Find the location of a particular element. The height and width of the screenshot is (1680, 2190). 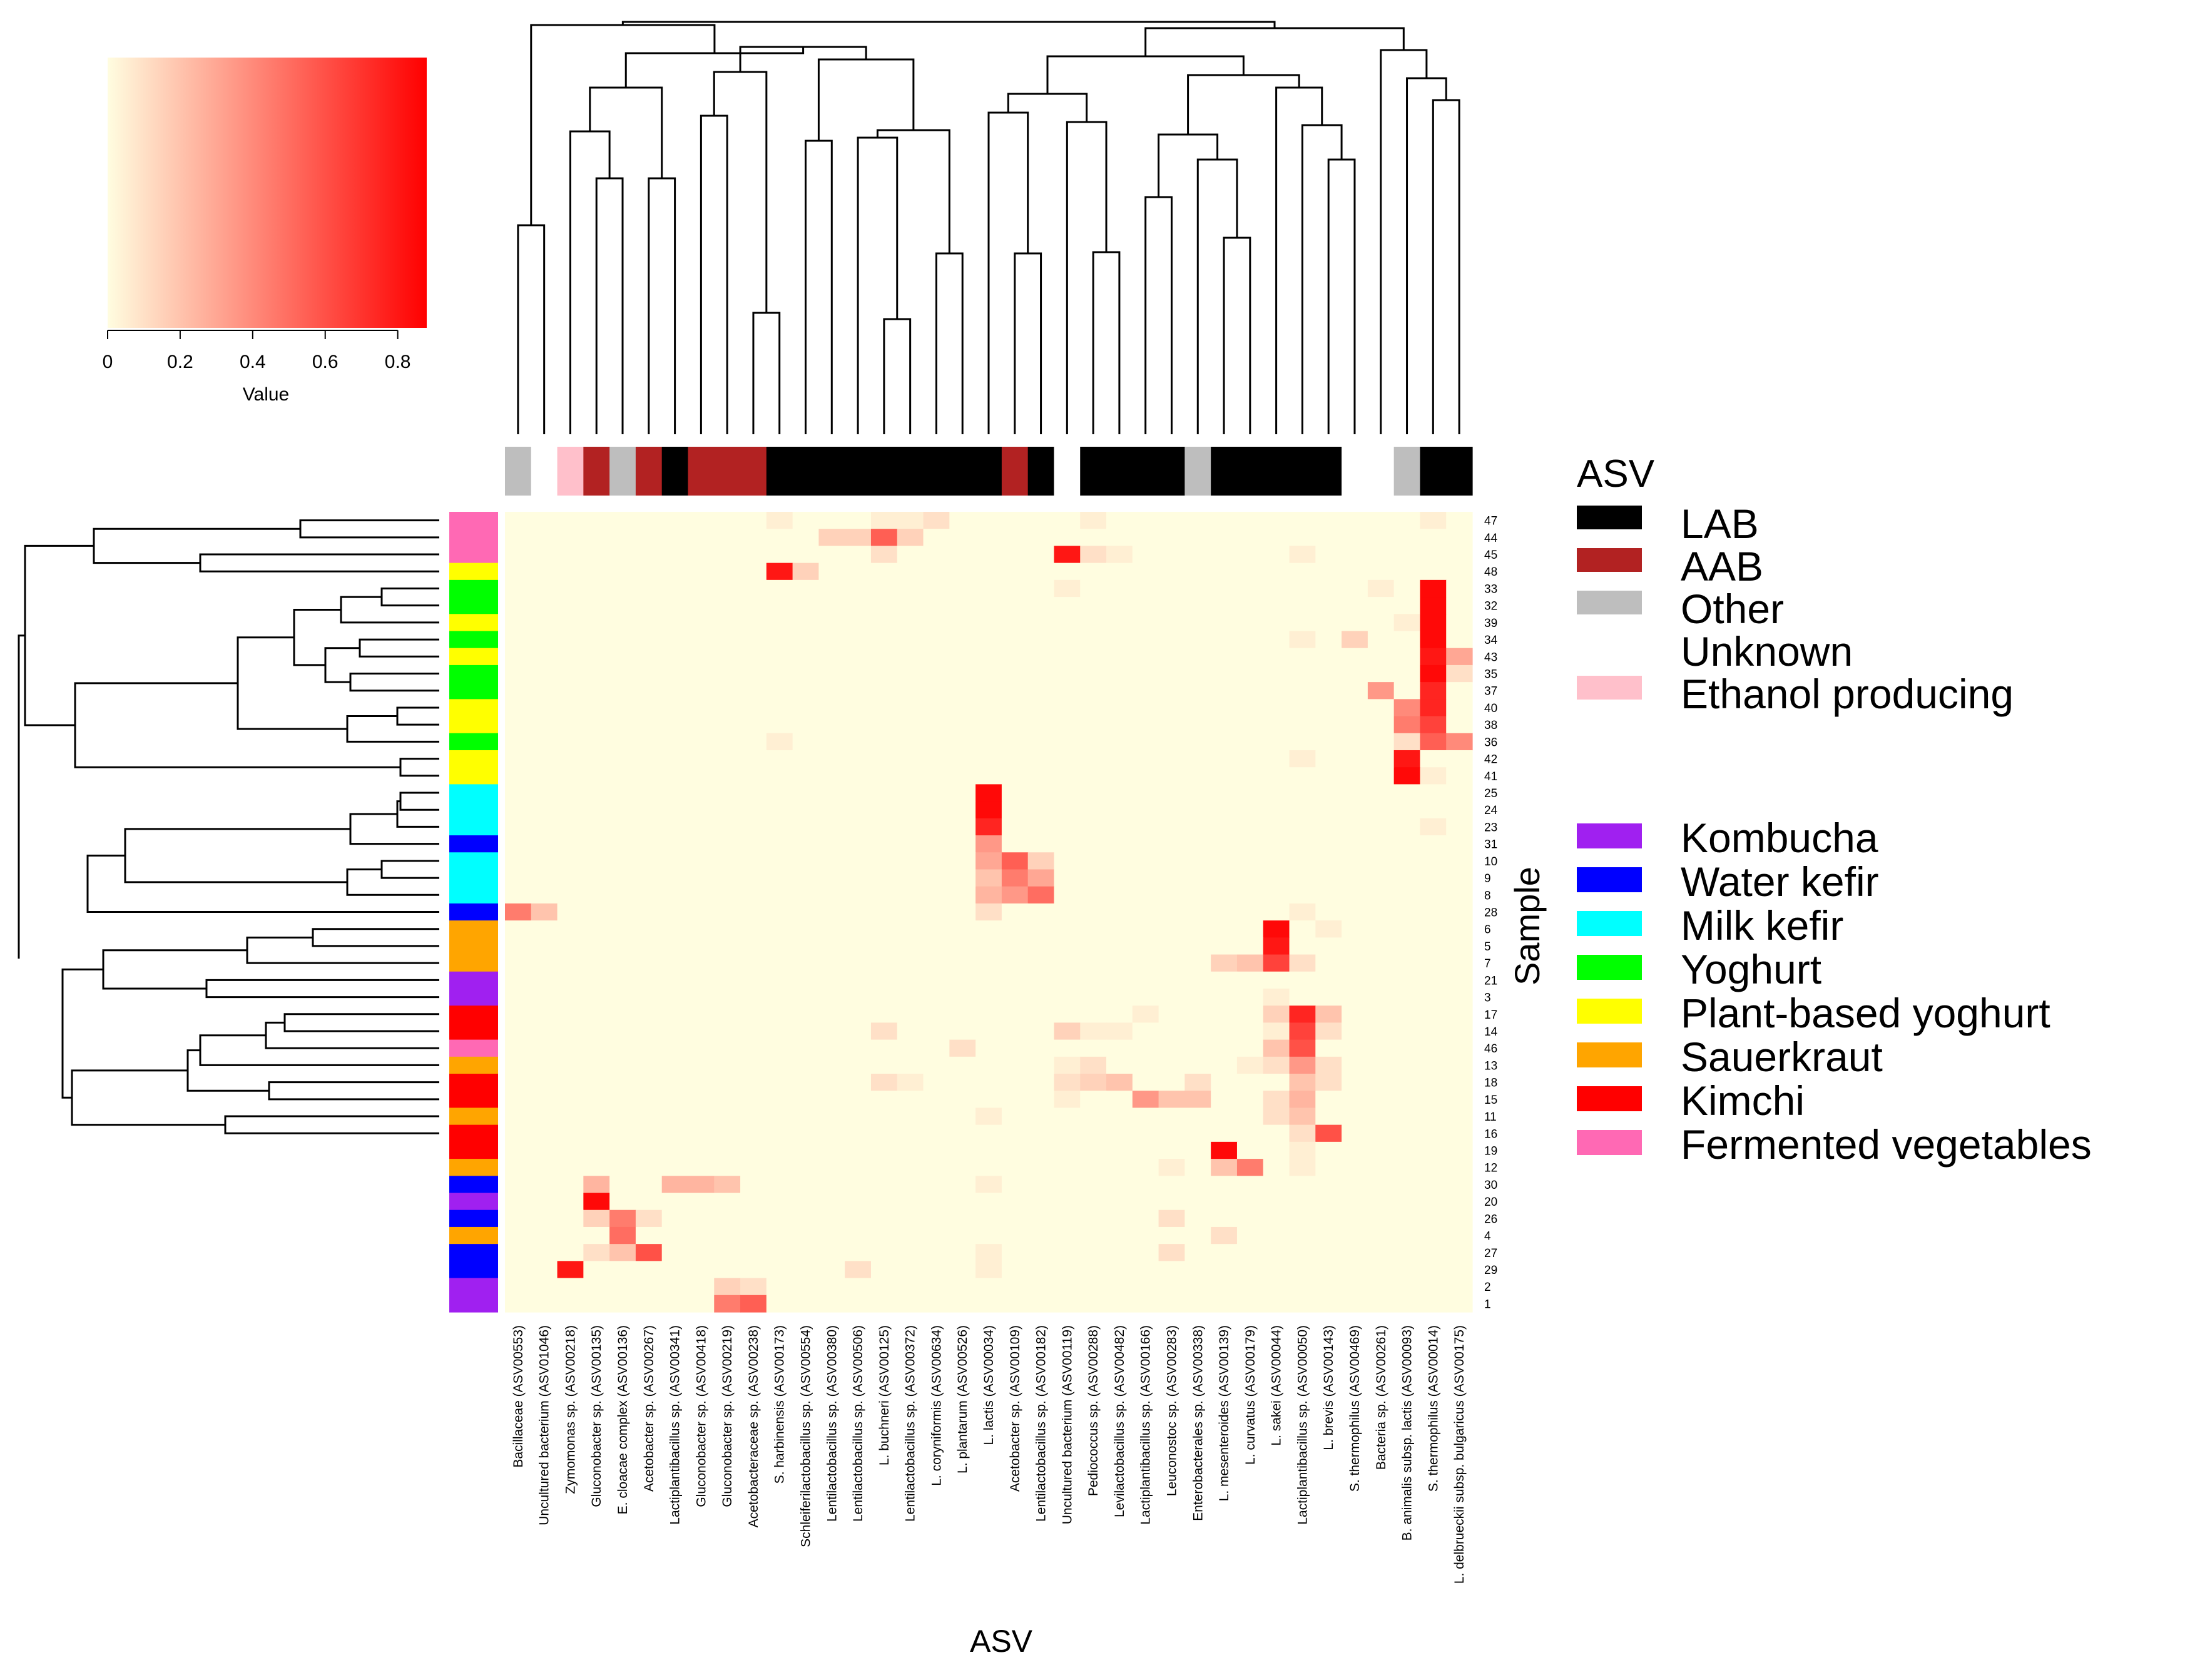

column-label: Lentilactobacillus sp. (ASV00506) is located at coordinates (858, 1423).